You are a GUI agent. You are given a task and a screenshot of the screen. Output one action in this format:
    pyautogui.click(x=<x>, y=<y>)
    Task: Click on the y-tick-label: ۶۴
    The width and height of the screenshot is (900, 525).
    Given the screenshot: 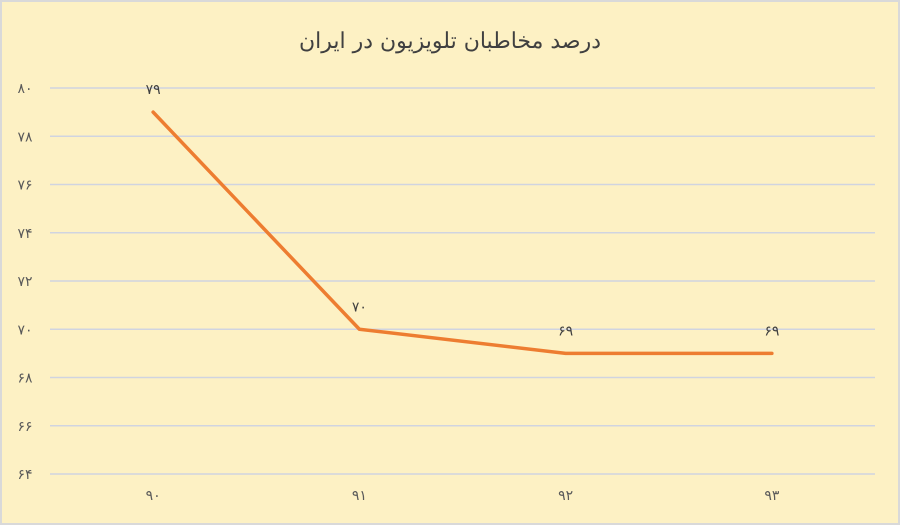 What is the action you would take?
    pyautogui.click(x=25, y=475)
    